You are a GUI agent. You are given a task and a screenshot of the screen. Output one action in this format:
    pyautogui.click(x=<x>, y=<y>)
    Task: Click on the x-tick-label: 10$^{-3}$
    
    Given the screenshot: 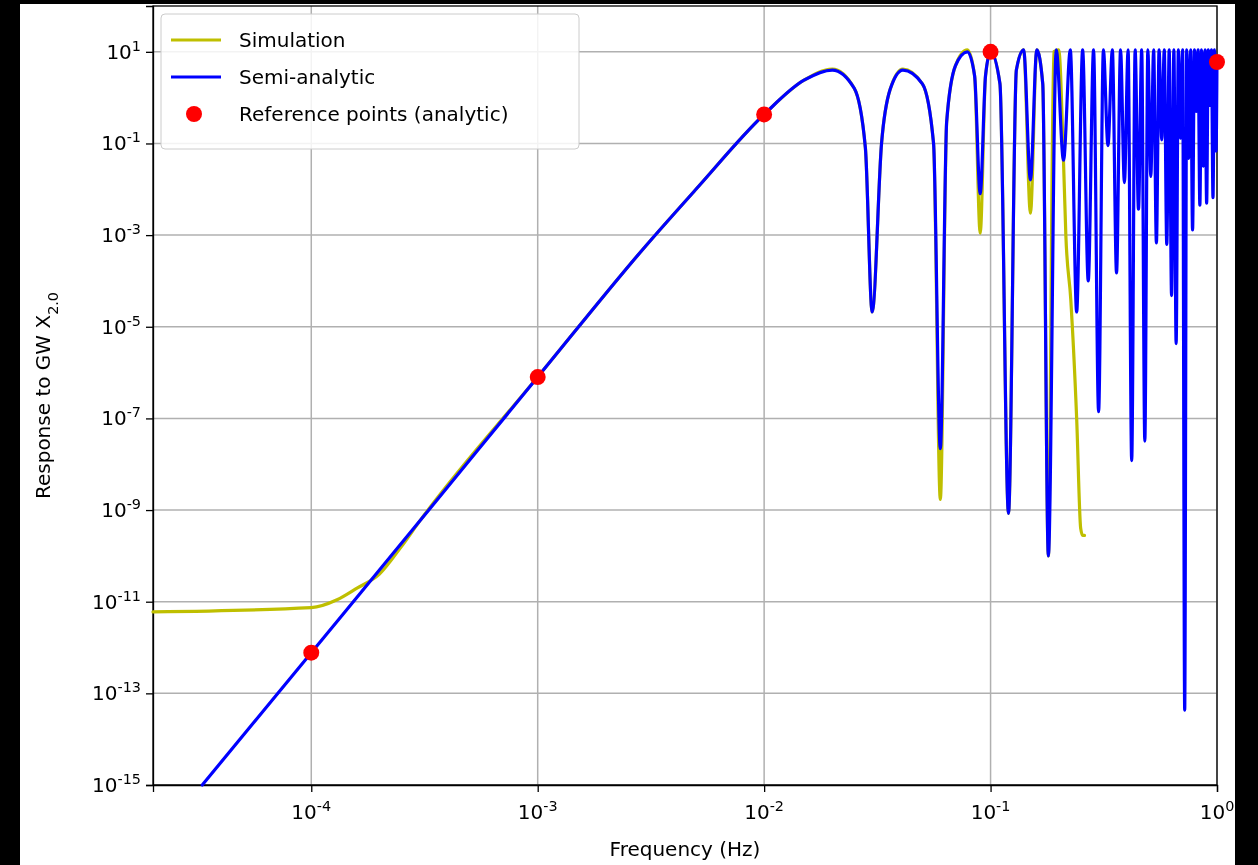 What is the action you would take?
    pyautogui.click(x=537, y=811)
    